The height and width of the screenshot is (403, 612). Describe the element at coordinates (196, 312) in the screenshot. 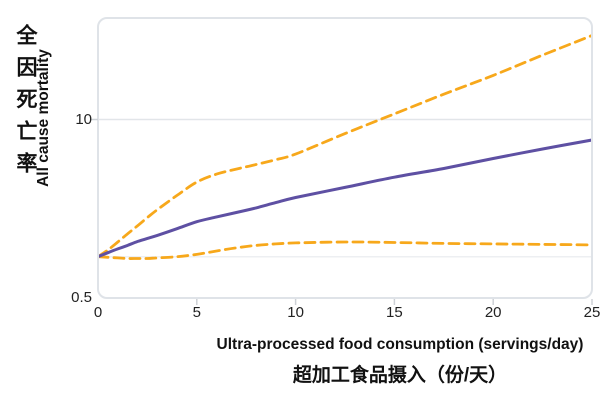

I see `x-tick-label-5: 5` at that location.